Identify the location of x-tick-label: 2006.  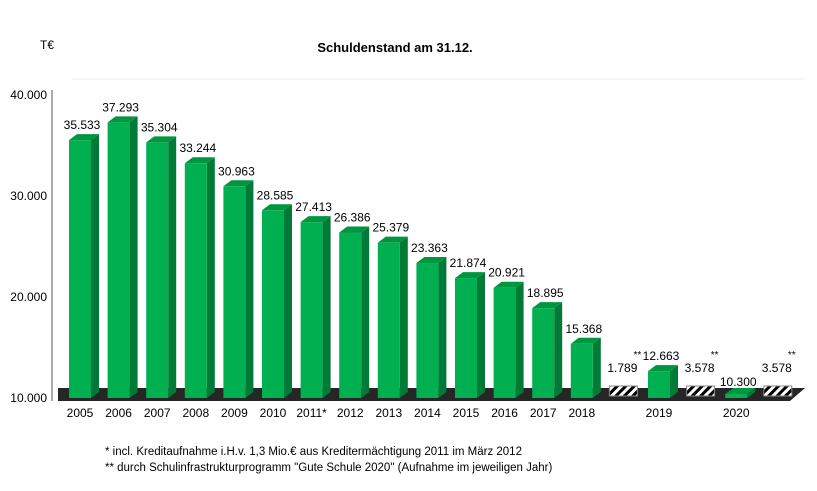
(118, 413).